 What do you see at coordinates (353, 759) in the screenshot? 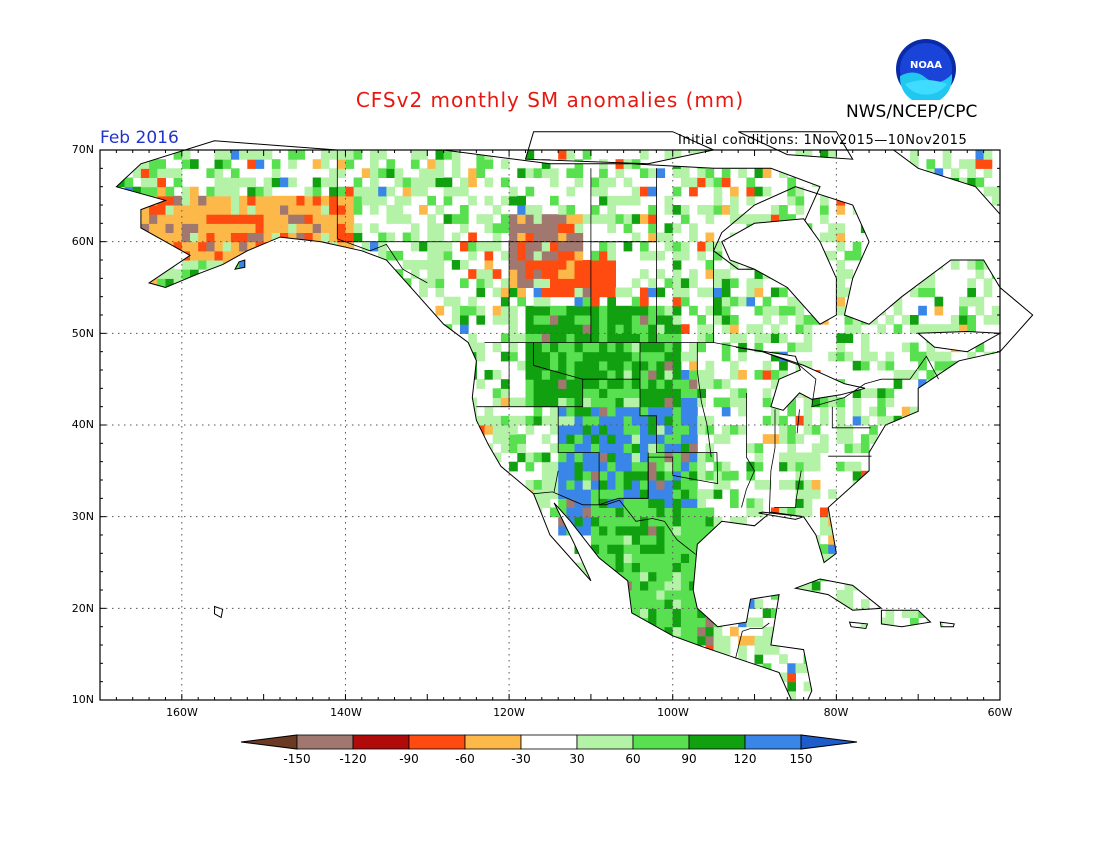
I see `colorbar-label-minus120: -120` at bounding box center [353, 759].